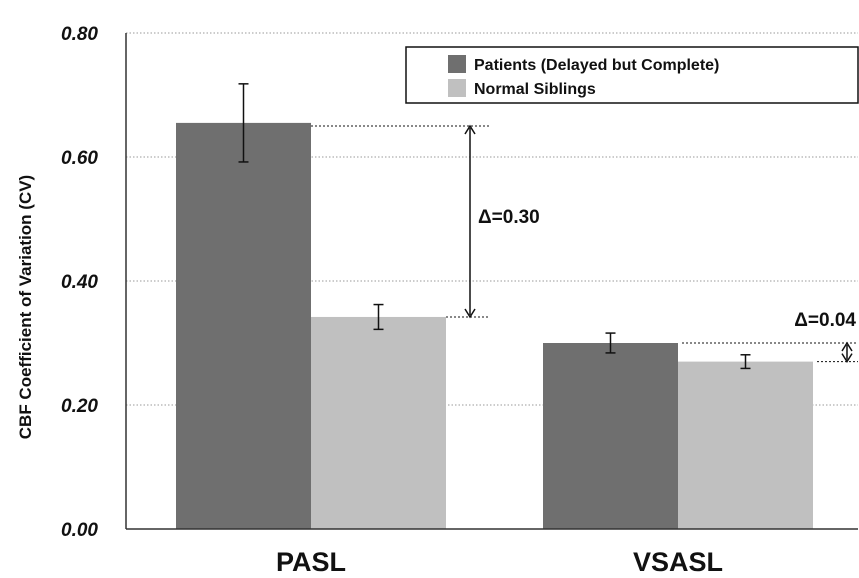 The width and height of the screenshot is (859, 578). What do you see at coordinates (378, 422) in the screenshot?
I see `bar-pasl-siblings` at bounding box center [378, 422].